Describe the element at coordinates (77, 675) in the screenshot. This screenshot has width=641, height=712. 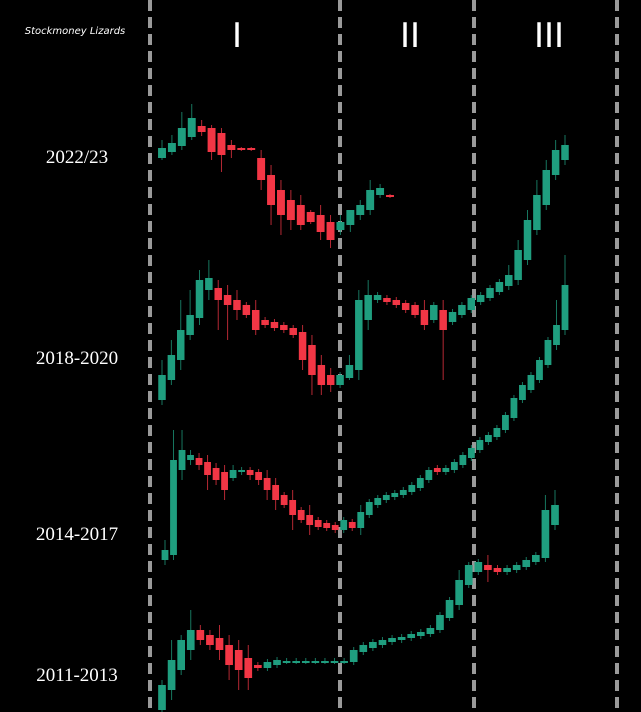
I see `row-label: 2011-2013` at that location.